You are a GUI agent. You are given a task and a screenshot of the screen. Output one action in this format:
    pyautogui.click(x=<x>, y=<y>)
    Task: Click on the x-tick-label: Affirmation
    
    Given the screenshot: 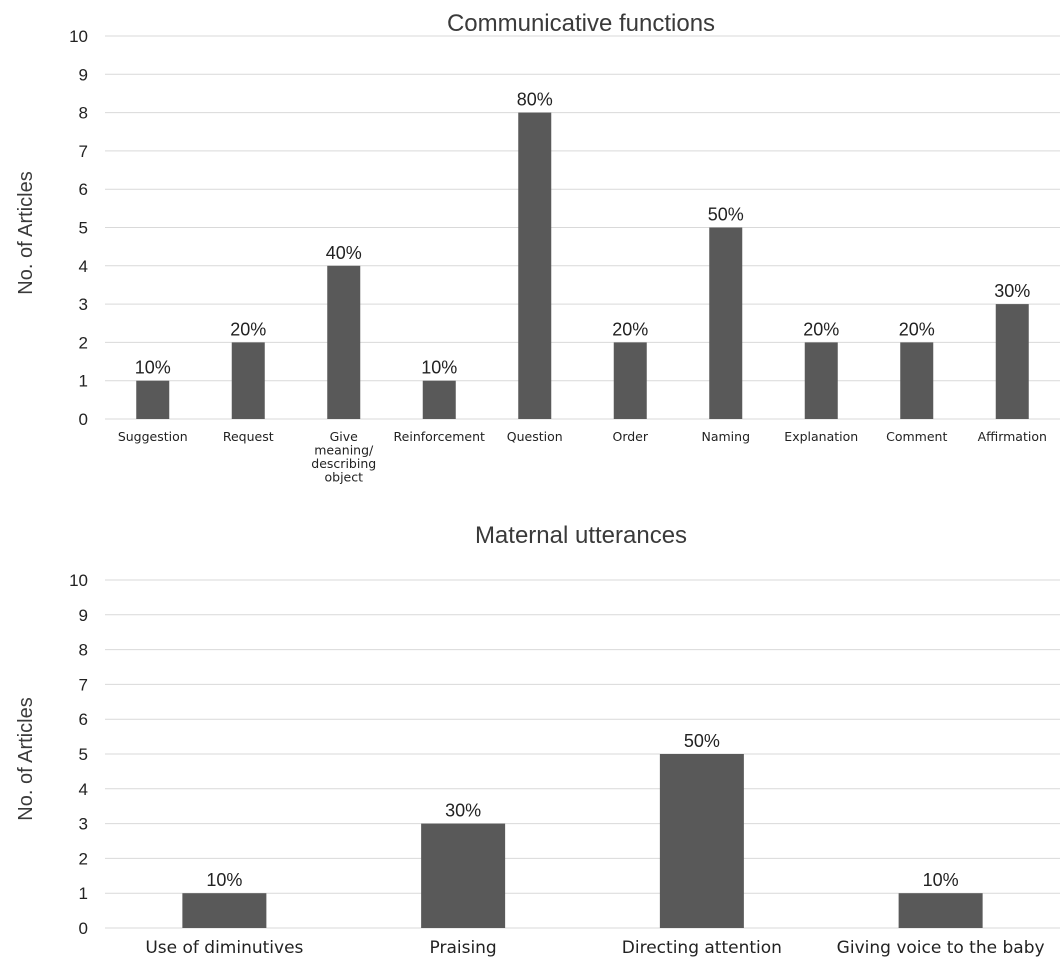 What is the action you would take?
    pyautogui.click(x=1012, y=436)
    